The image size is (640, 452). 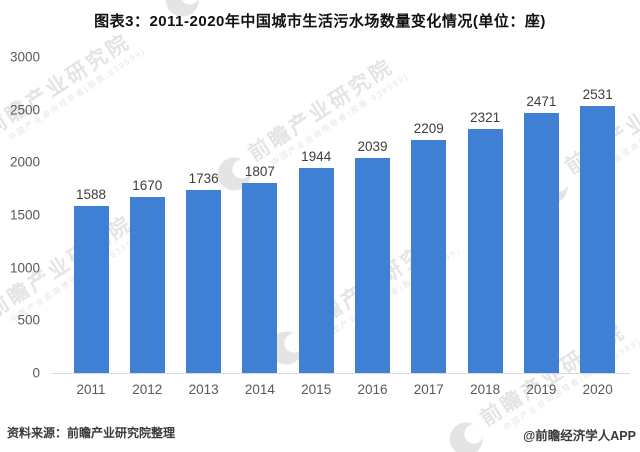 What do you see at coordinates (24, 162) in the screenshot?
I see `y-tick-label: 2000` at bounding box center [24, 162].